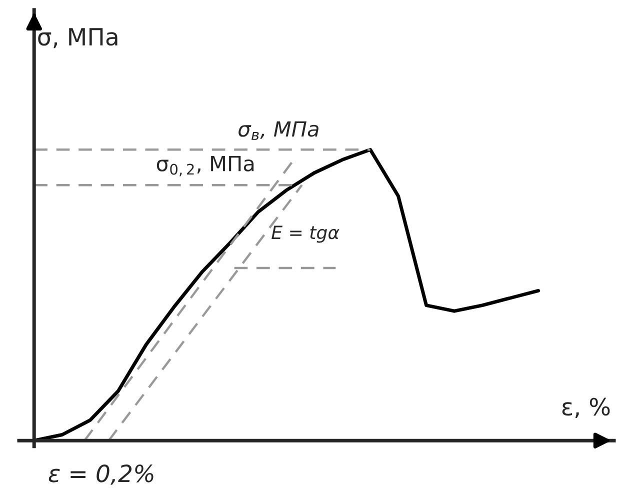 This screenshot has height=496, width=633. What do you see at coordinates (78, 38) in the screenshot?
I see `y-axis-title: σ, МПа` at bounding box center [78, 38].